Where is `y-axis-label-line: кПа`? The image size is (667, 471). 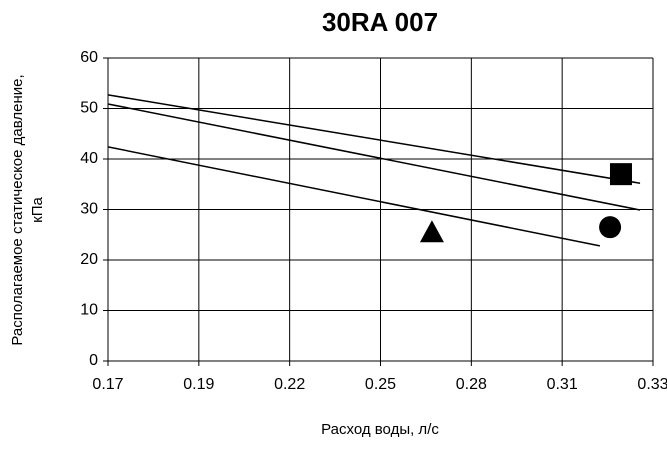
y-axis-label-line: кПа is located at coordinates (37, 210).